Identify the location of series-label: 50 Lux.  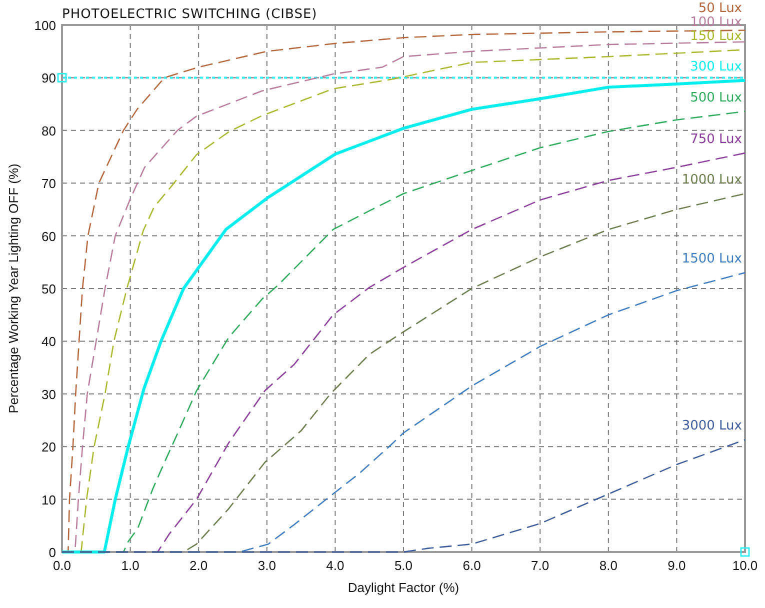
(720, 8).